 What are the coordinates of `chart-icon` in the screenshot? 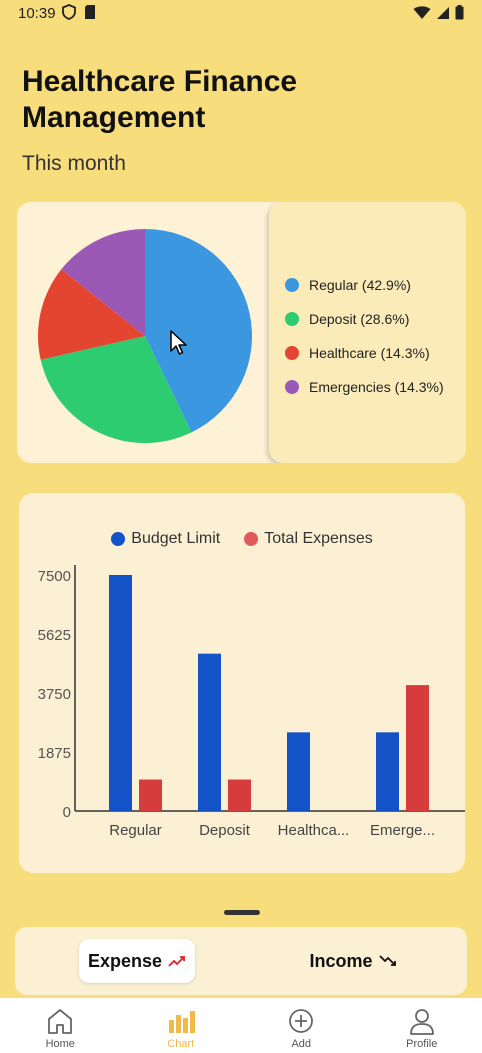 It's located at (181, 1022).